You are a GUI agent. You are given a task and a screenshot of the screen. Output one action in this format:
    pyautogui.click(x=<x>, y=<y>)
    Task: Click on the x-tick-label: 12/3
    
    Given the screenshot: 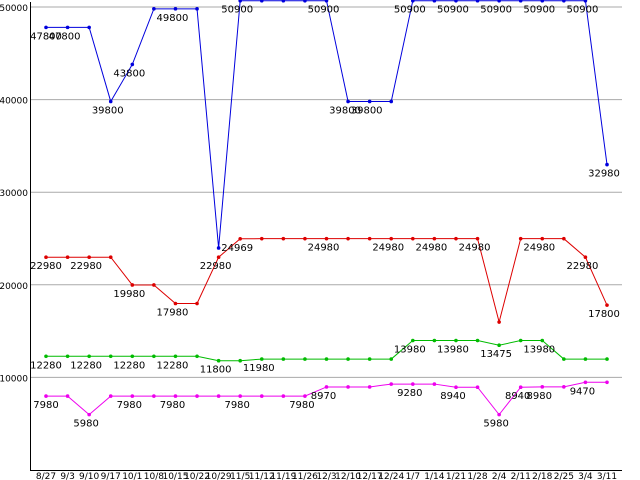 What is the action you would take?
    pyautogui.click(x=326, y=476)
    